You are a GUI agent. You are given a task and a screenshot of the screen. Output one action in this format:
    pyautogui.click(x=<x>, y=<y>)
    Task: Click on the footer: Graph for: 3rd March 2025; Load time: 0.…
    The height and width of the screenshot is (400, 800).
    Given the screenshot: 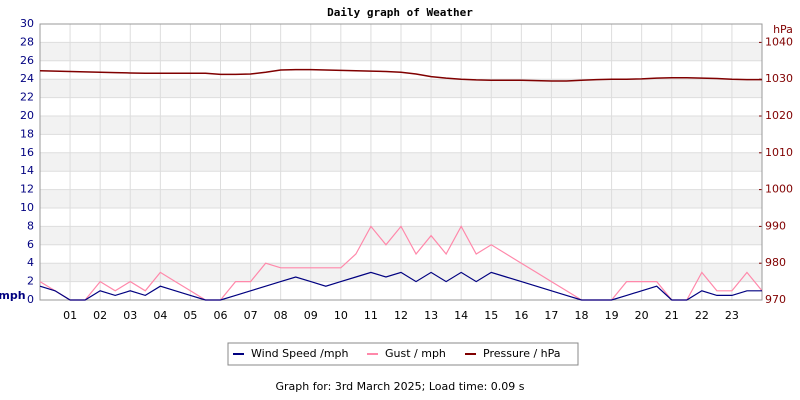 What is the action you would take?
    pyautogui.click(x=399, y=386)
    